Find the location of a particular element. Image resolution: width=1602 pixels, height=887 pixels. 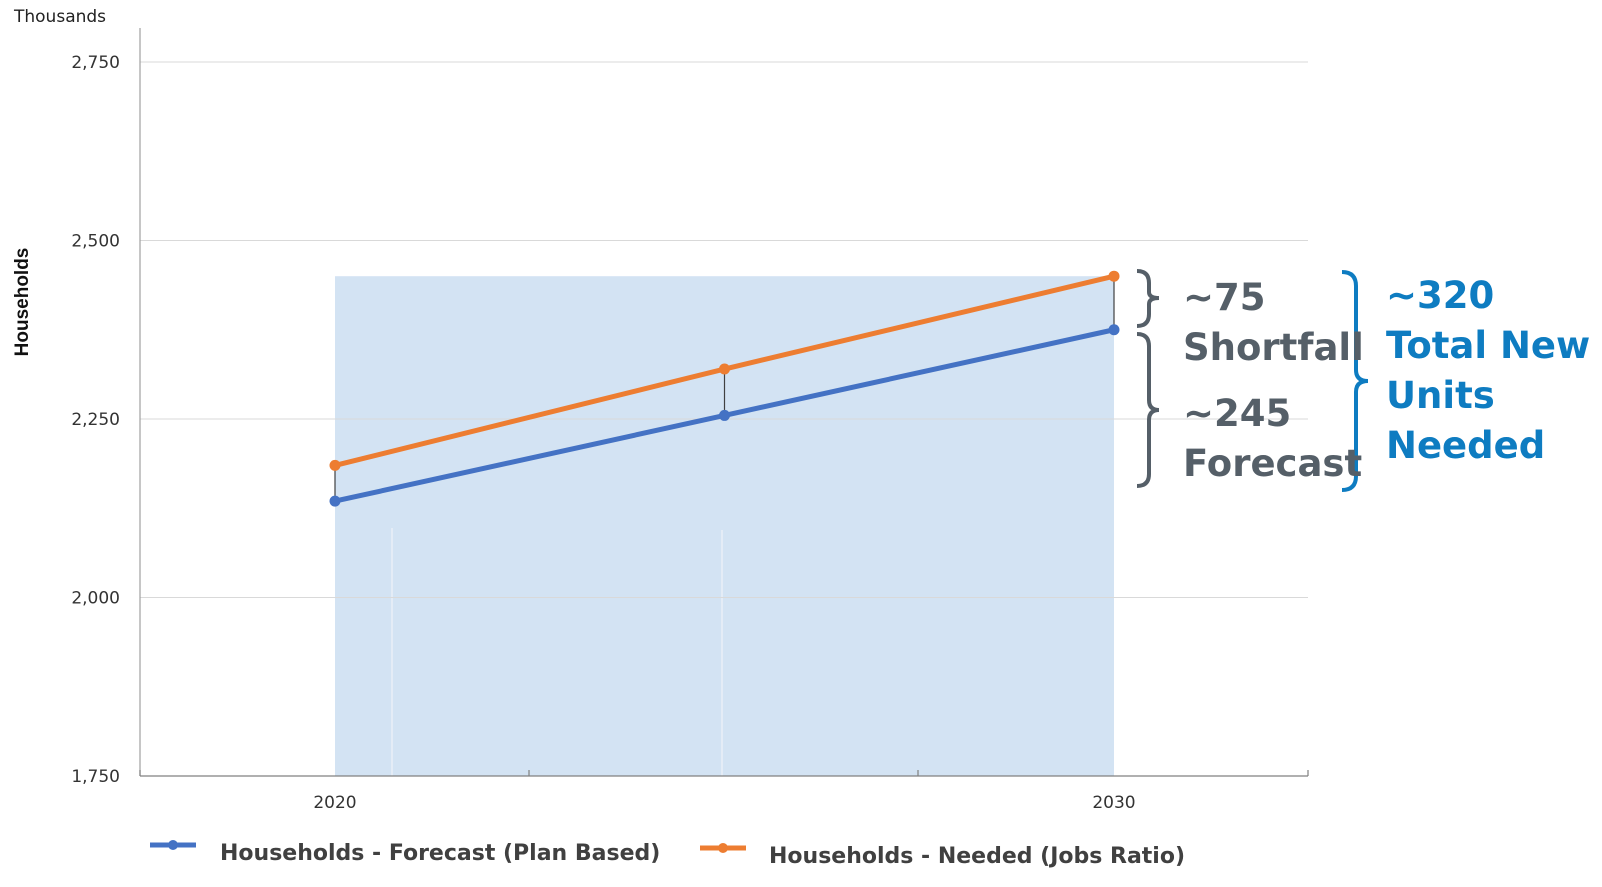

legend-label-forecast: Households - Forecast (Plan Based) is located at coordinates (440, 853).